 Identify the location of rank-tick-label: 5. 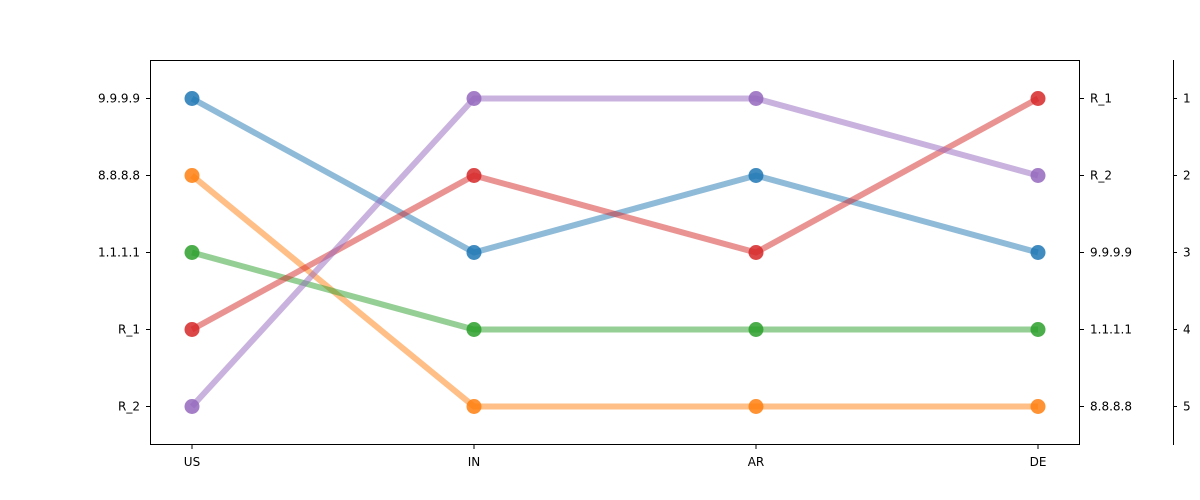
(1187, 407).